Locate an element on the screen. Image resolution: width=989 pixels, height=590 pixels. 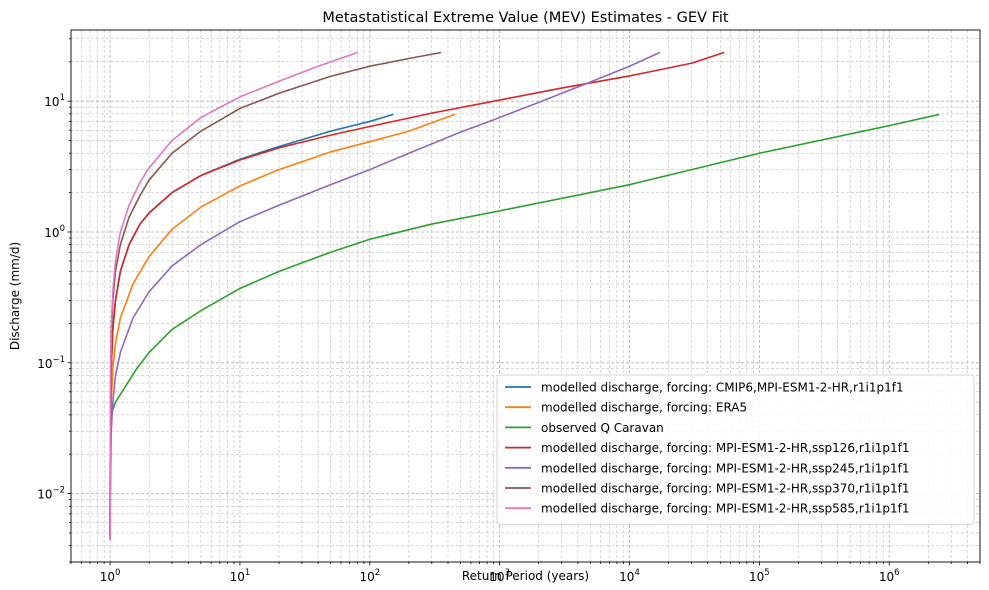
x-tick-label: 10¹ is located at coordinates (240, 576).